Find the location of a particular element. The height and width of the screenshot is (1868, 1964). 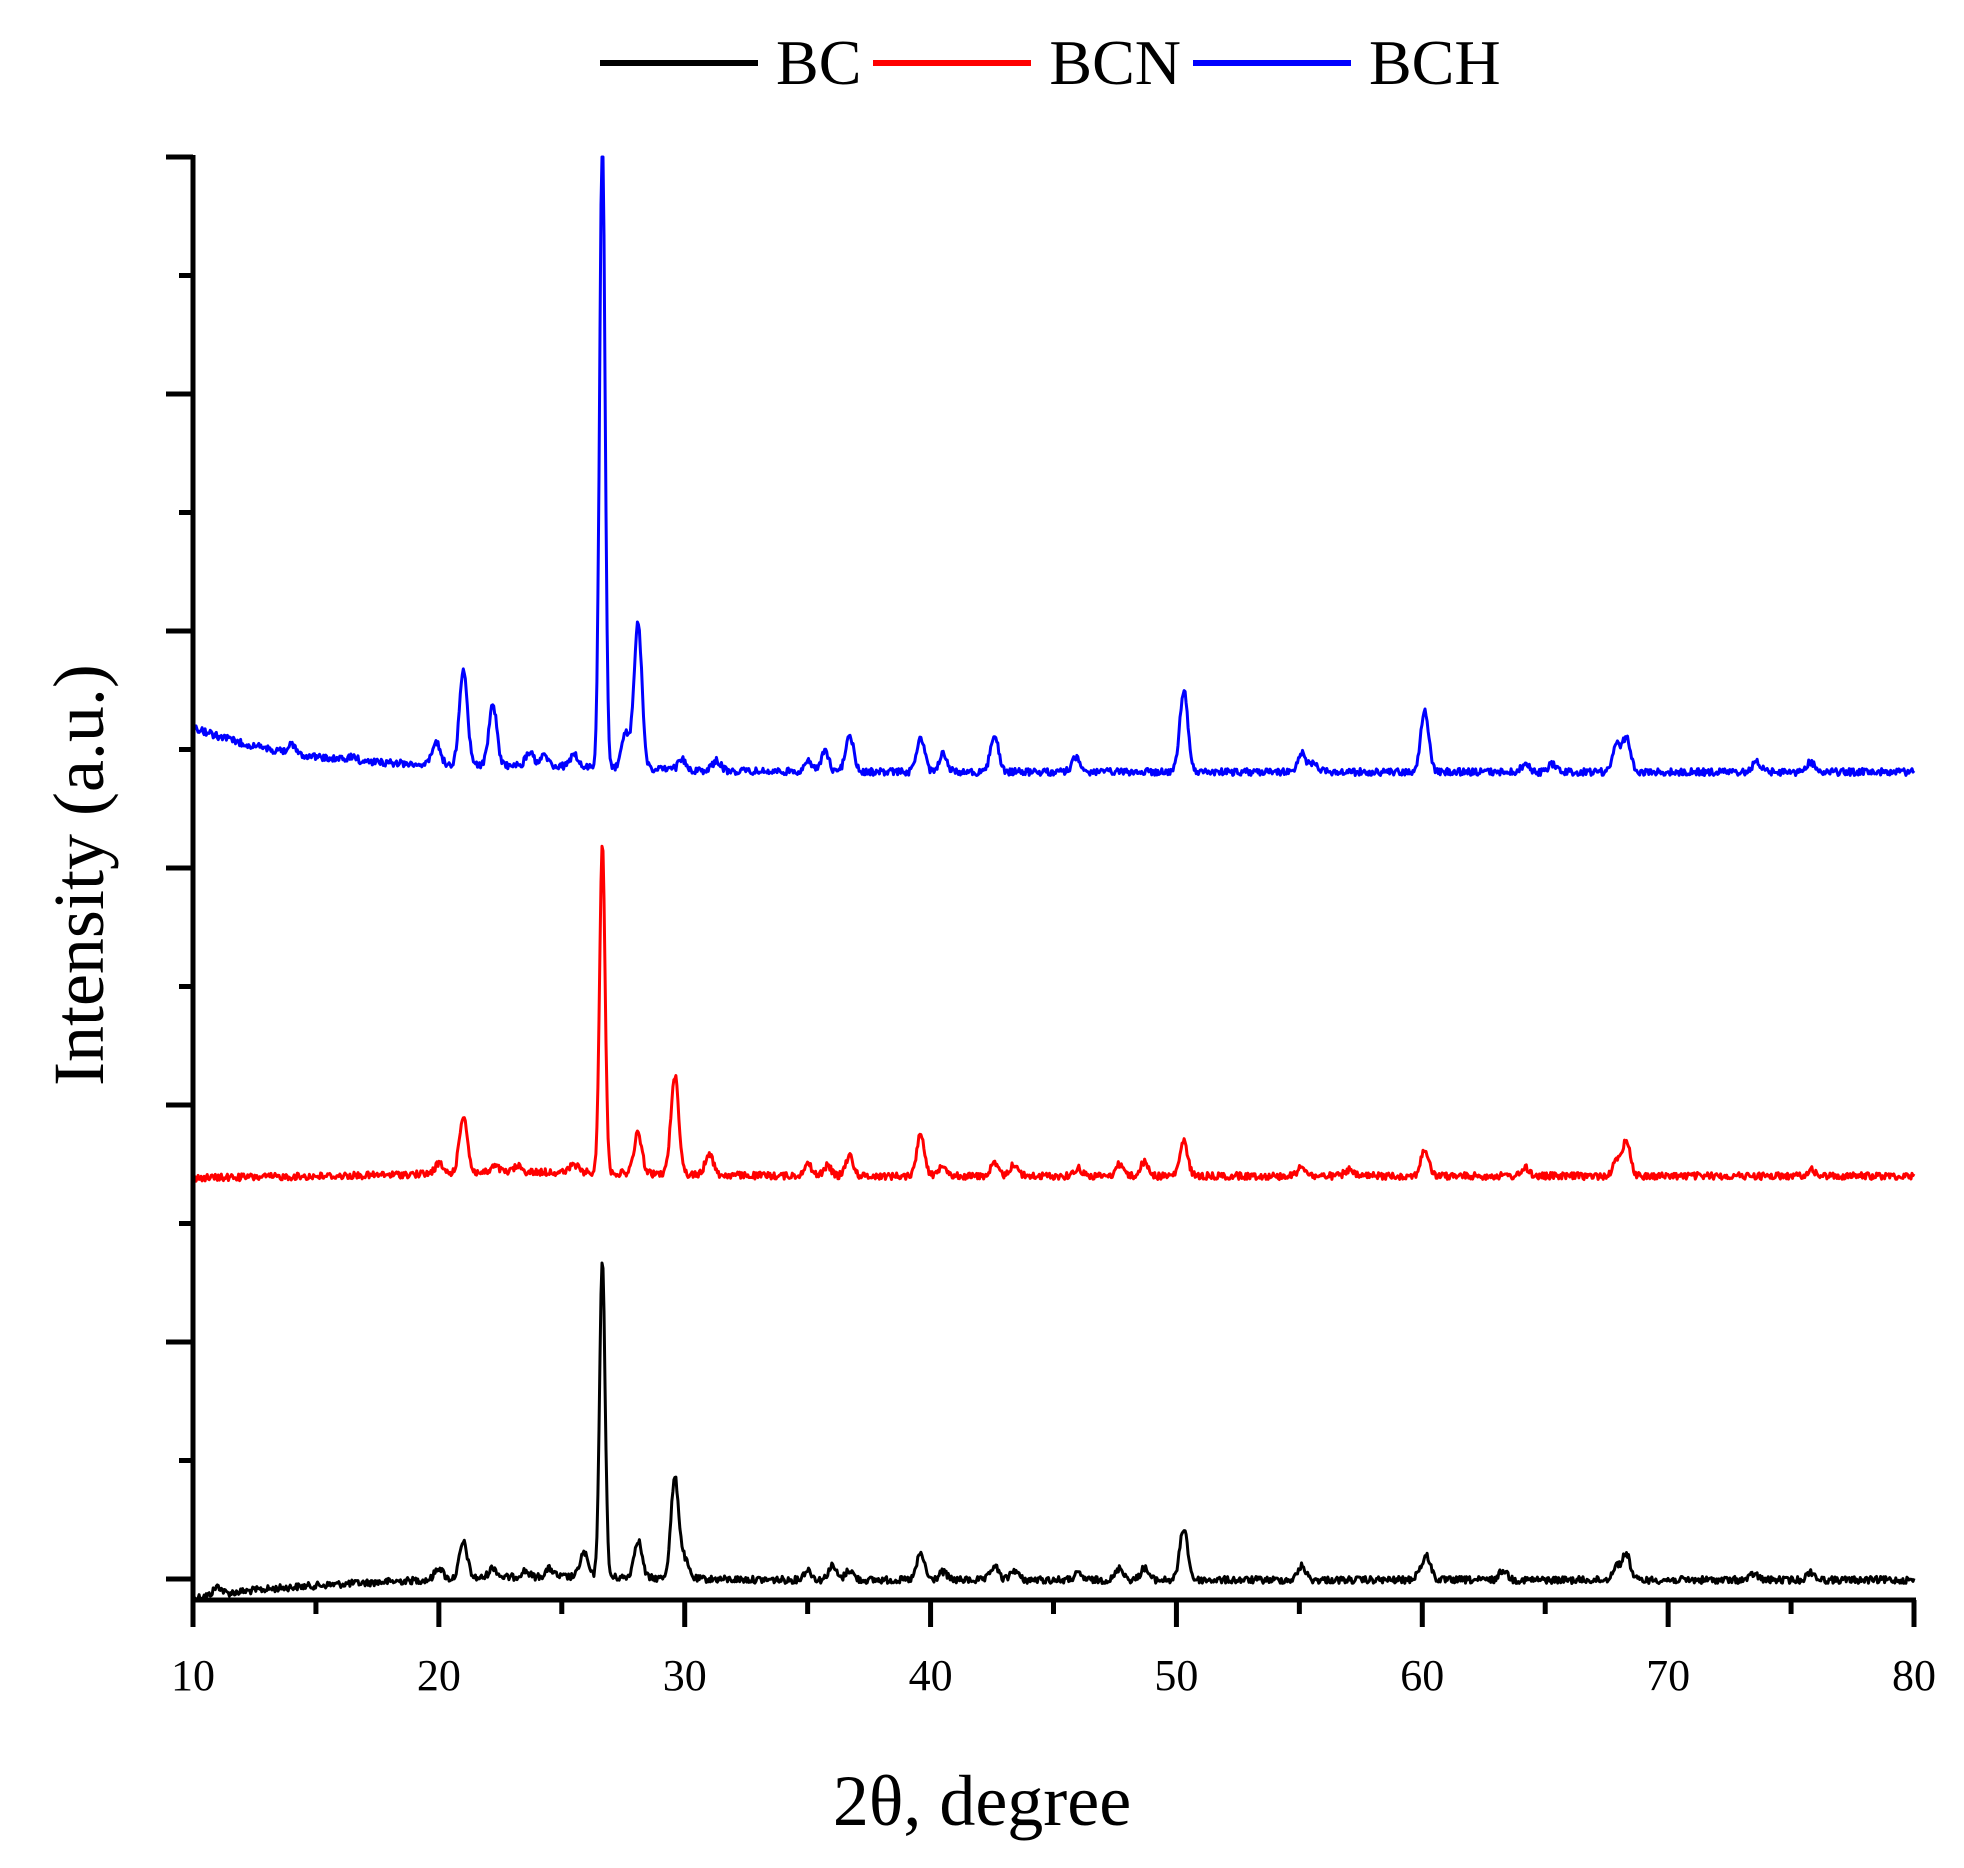

legend-line-bcn is located at coordinates (952, 63).